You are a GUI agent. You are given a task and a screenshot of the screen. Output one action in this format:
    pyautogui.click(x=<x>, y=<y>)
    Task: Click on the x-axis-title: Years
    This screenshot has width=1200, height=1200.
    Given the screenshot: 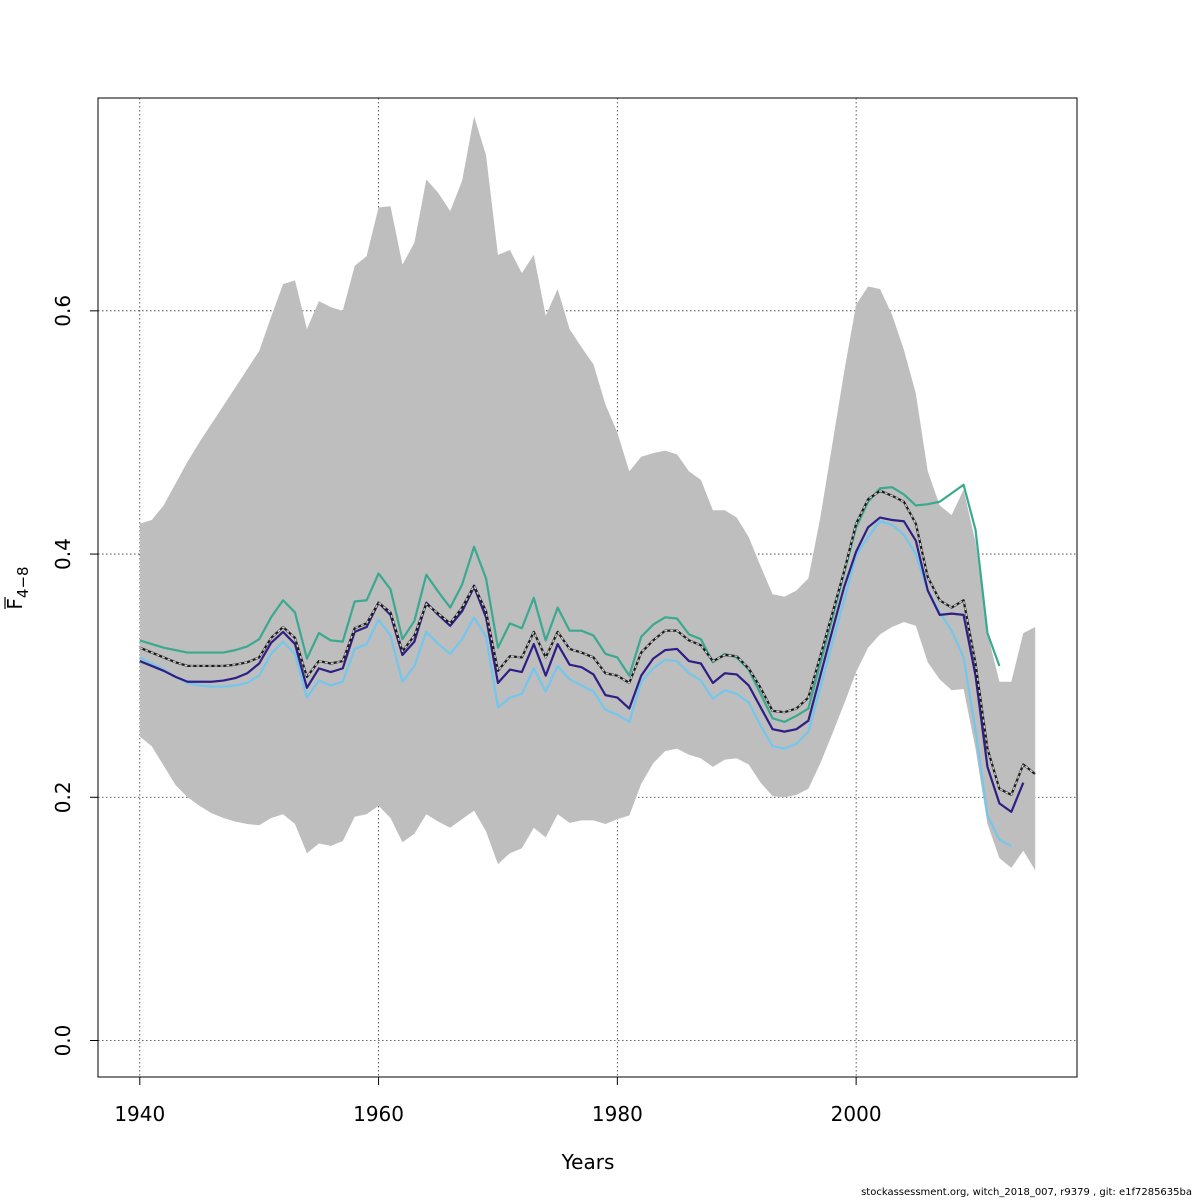 What is the action you would take?
    pyautogui.click(x=588, y=1162)
    